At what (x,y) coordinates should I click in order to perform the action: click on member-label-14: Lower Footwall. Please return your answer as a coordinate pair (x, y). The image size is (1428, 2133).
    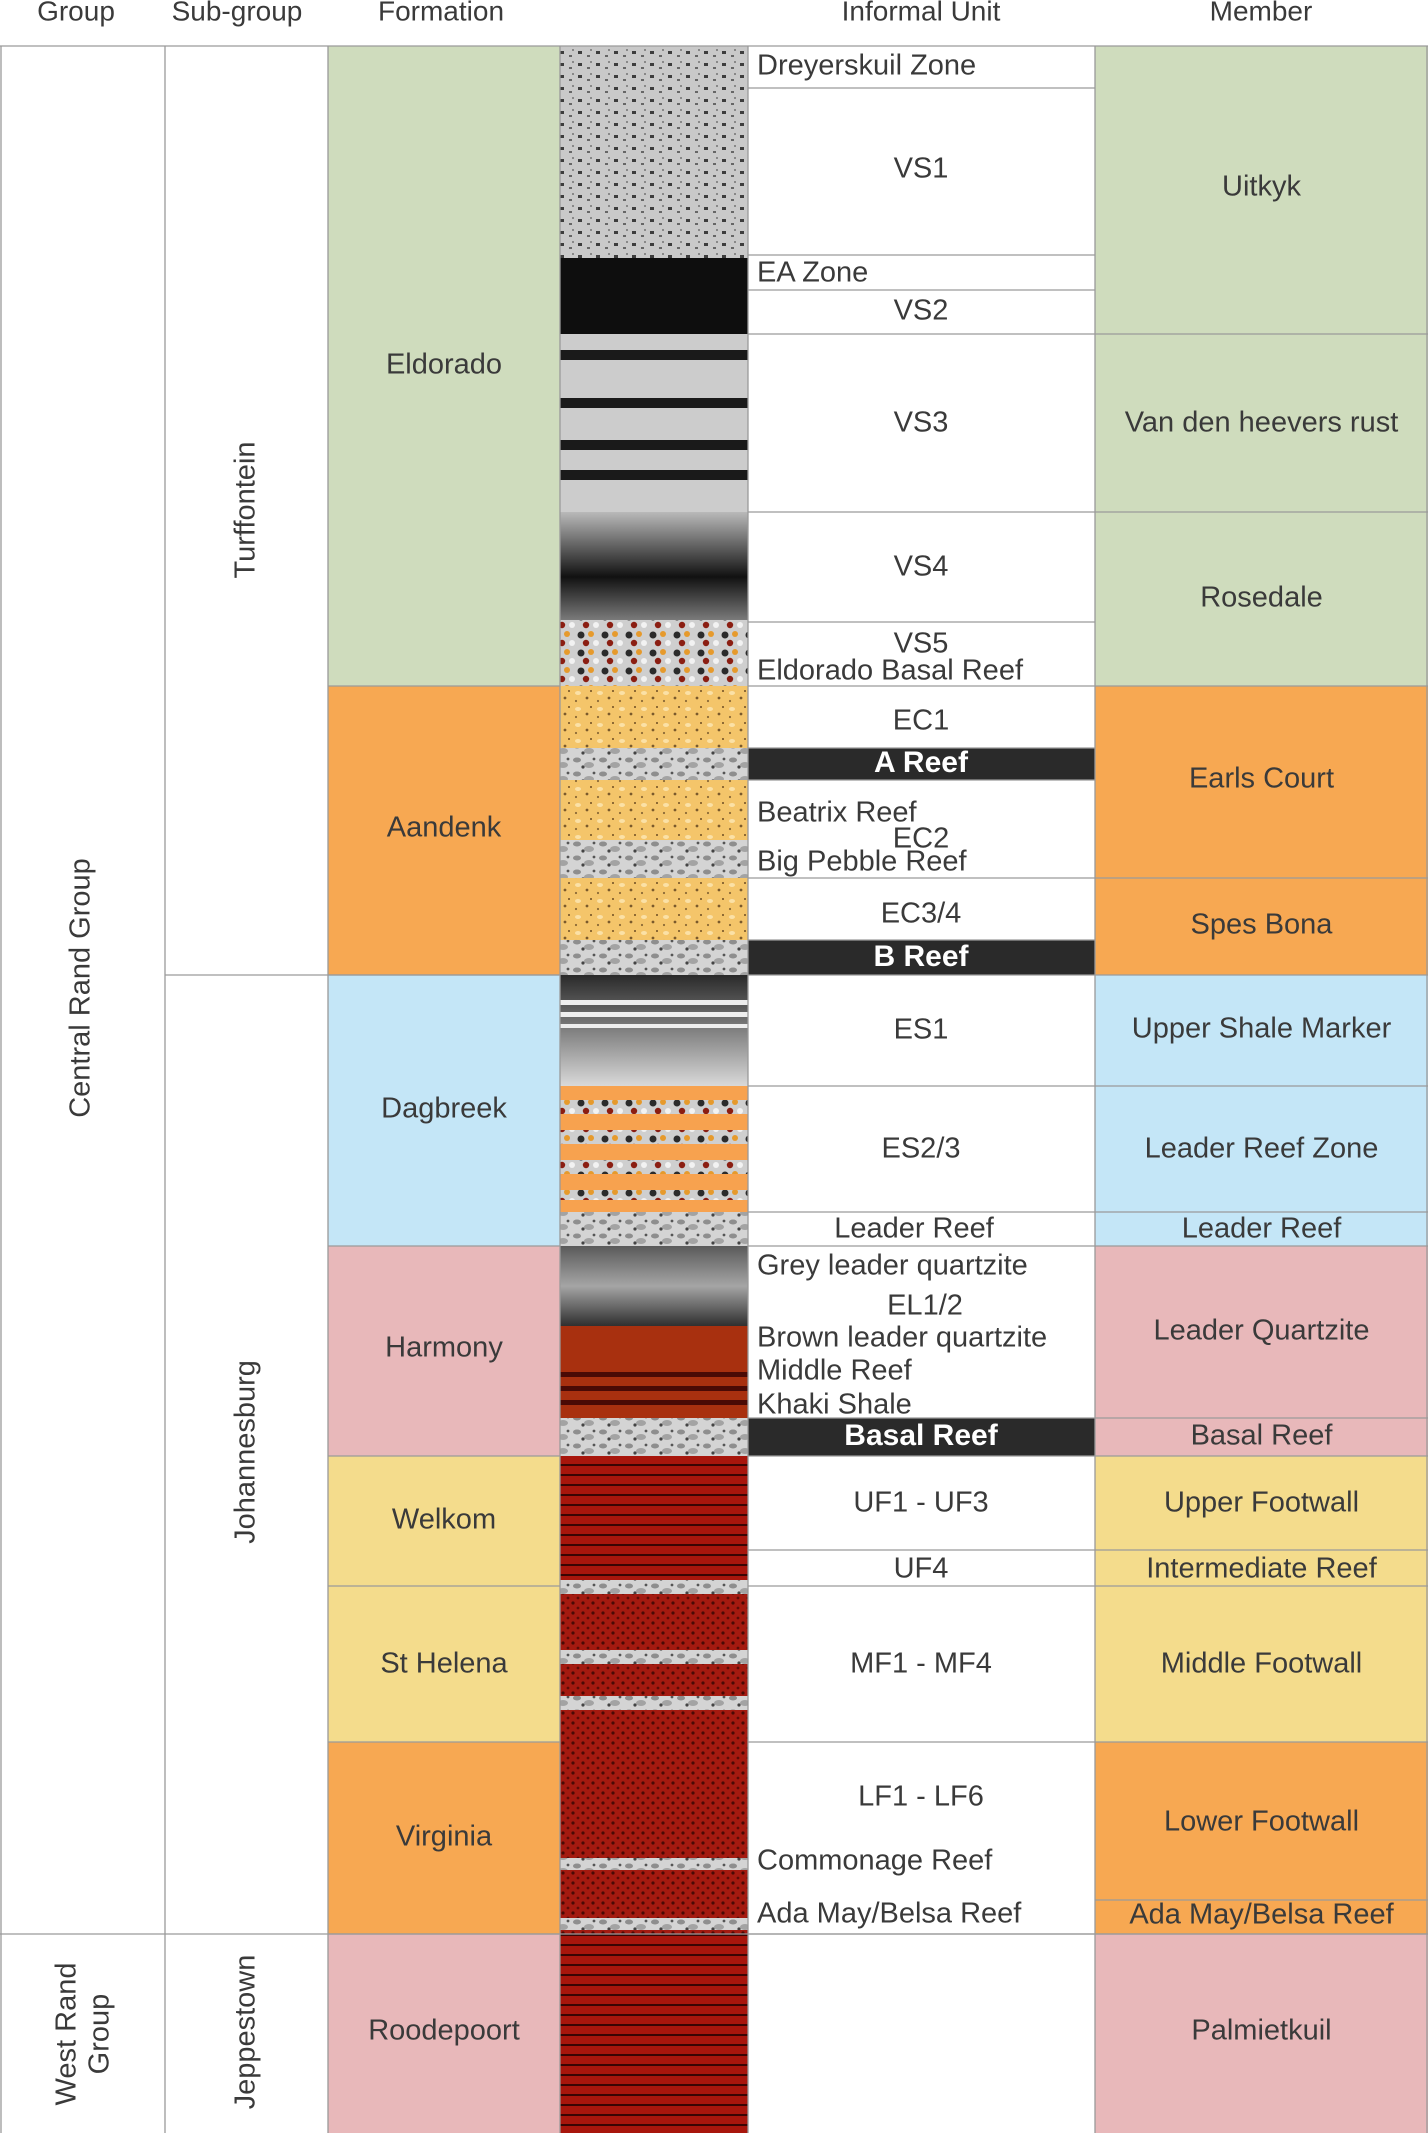
    Looking at the image, I should click on (1261, 1822).